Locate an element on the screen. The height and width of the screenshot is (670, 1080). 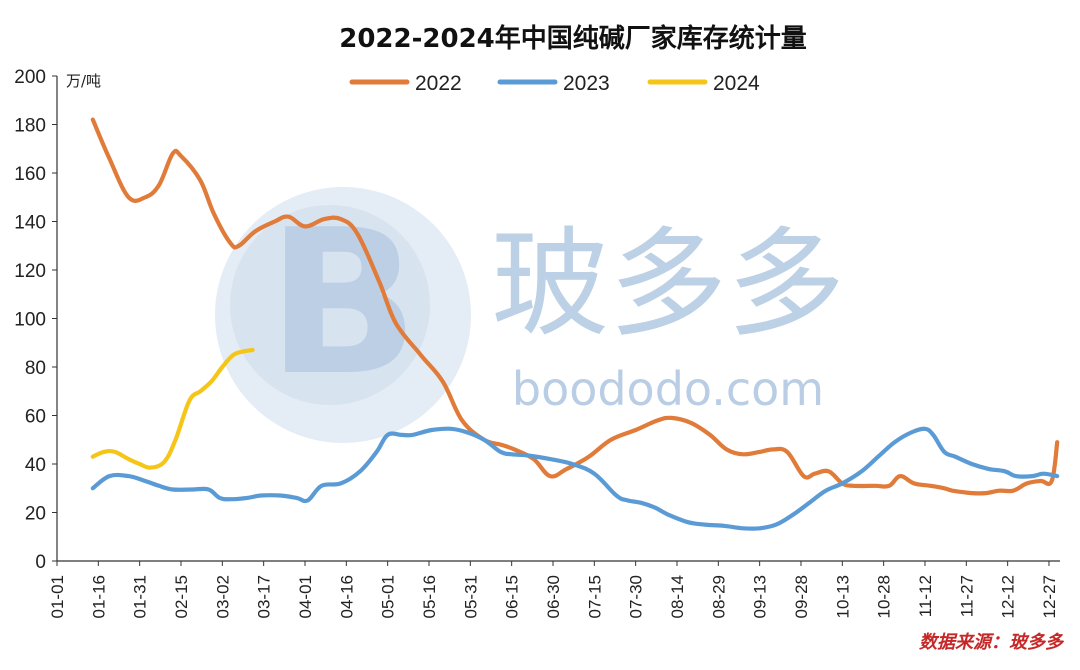
x-tick-label: 02-15 is located at coordinates (181, 596).